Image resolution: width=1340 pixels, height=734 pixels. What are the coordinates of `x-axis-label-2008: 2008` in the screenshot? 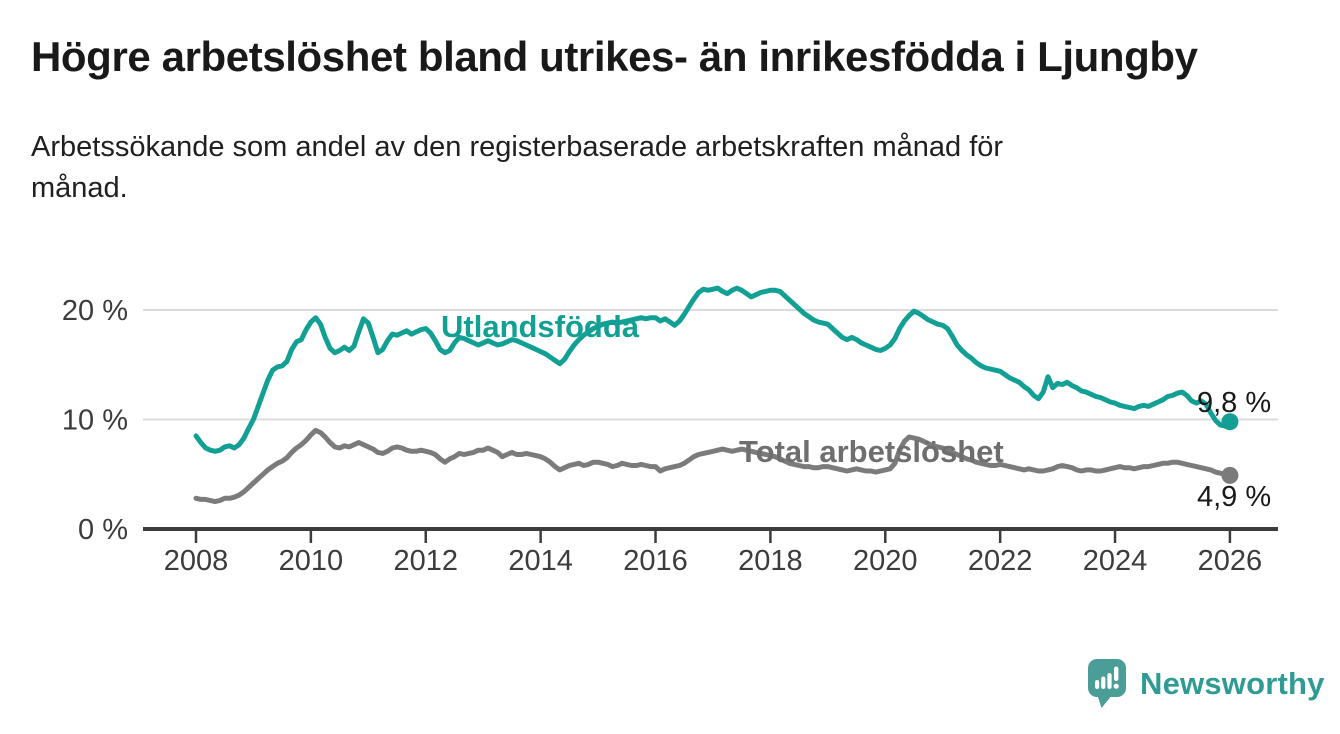 It's located at (196, 561).